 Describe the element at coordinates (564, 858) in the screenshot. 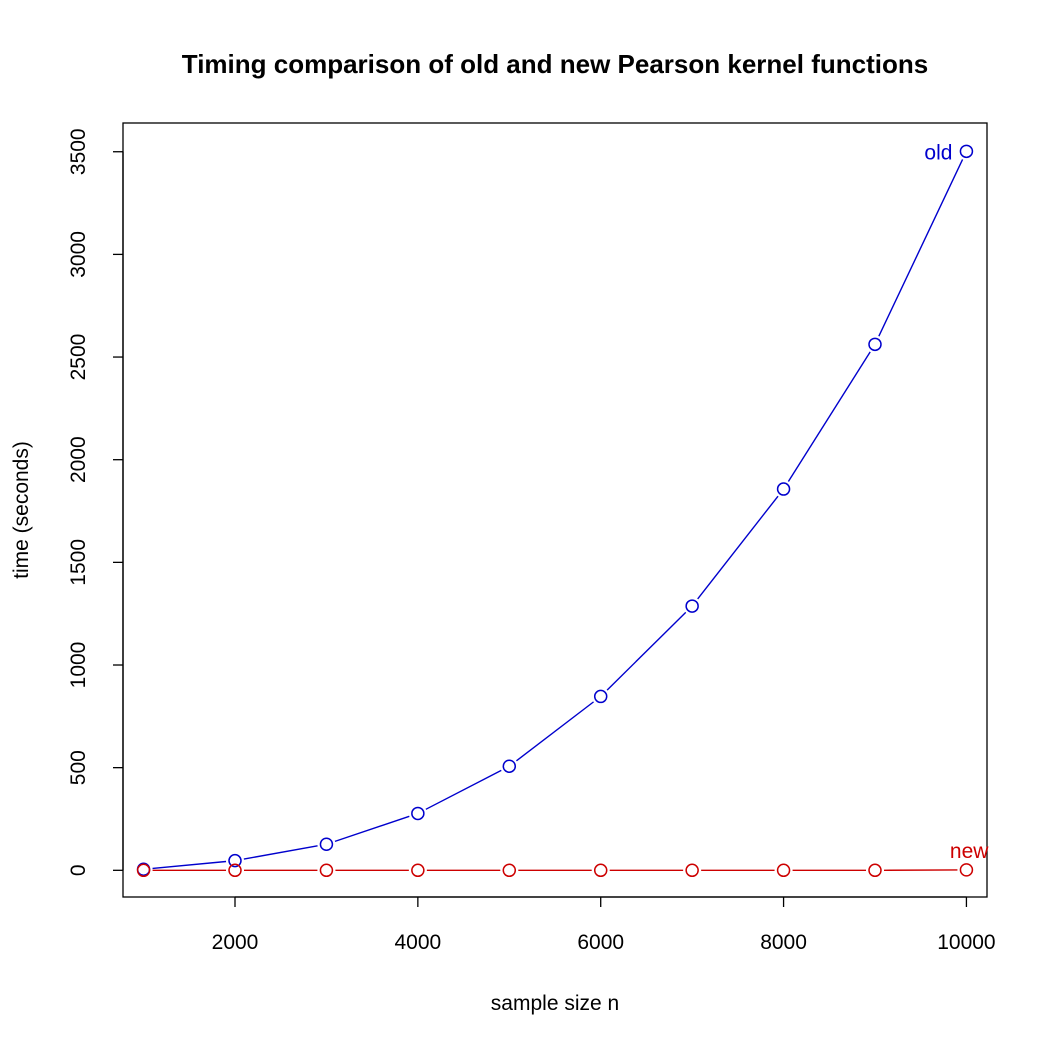

I see `series-new: new` at that location.